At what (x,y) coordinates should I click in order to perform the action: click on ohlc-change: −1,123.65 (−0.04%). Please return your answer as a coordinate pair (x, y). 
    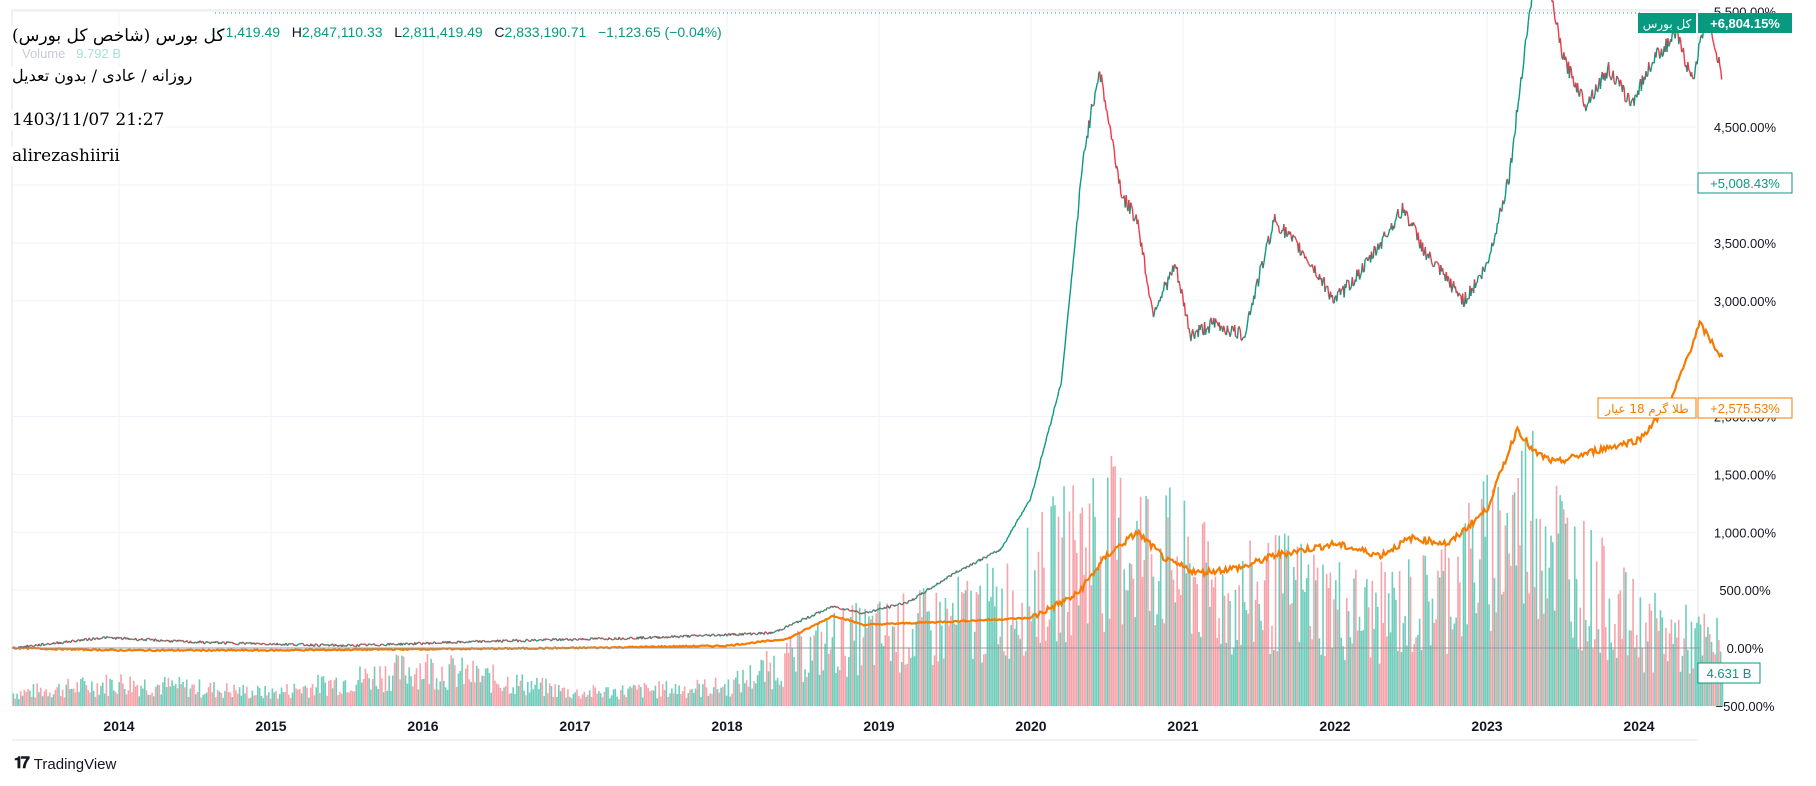
    Looking at the image, I should click on (659, 32).